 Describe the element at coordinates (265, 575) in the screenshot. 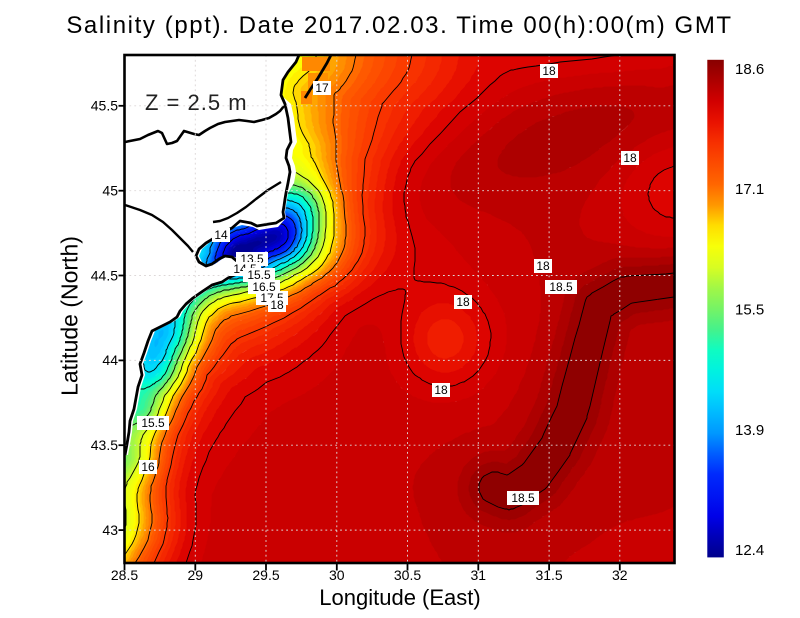

I see `svg-text: 29.5` at that location.